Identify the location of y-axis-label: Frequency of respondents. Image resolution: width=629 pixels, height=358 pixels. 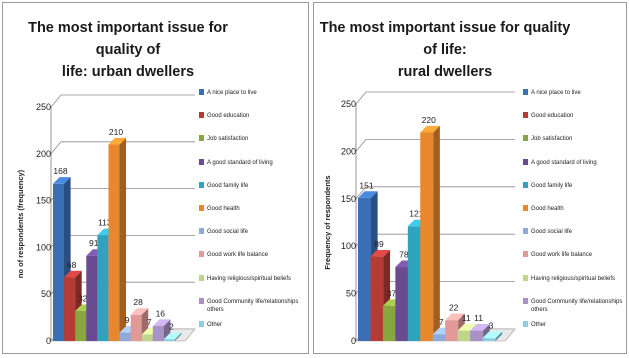
(327, 222).